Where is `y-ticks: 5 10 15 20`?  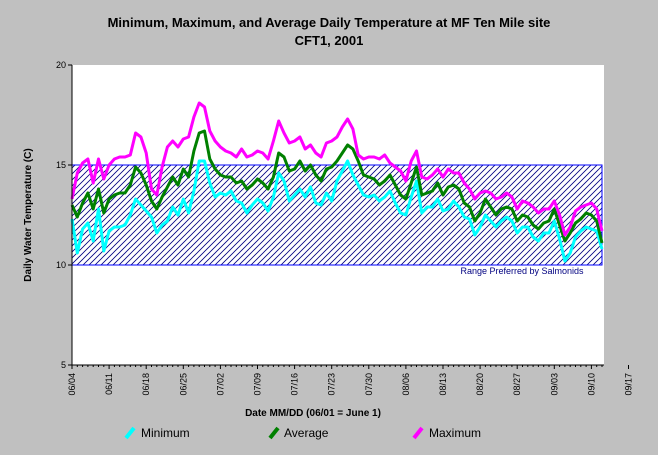
y-ticks: 5 10 15 20 is located at coordinates (64, 215).